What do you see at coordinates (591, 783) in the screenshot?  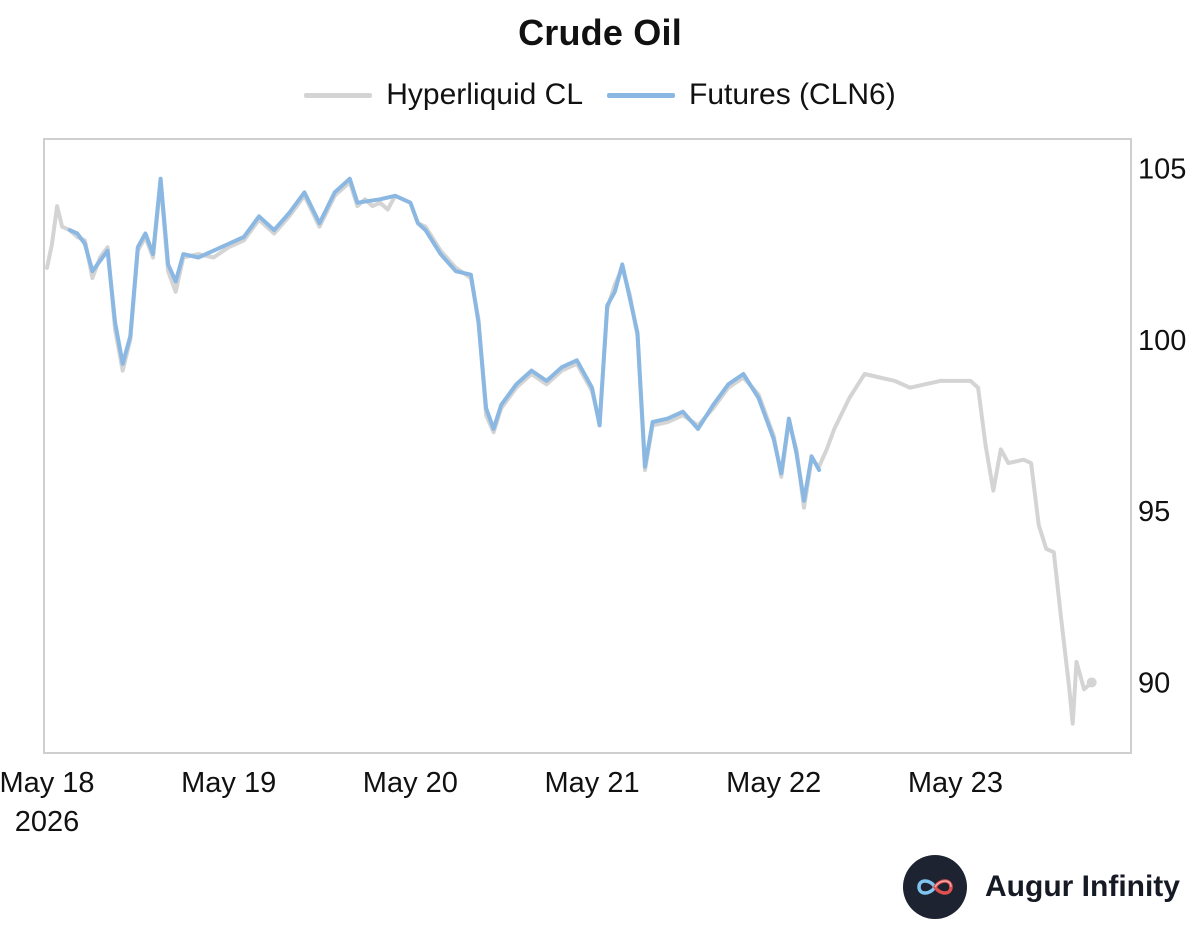 I see `x-tick-label: May 21` at bounding box center [591, 783].